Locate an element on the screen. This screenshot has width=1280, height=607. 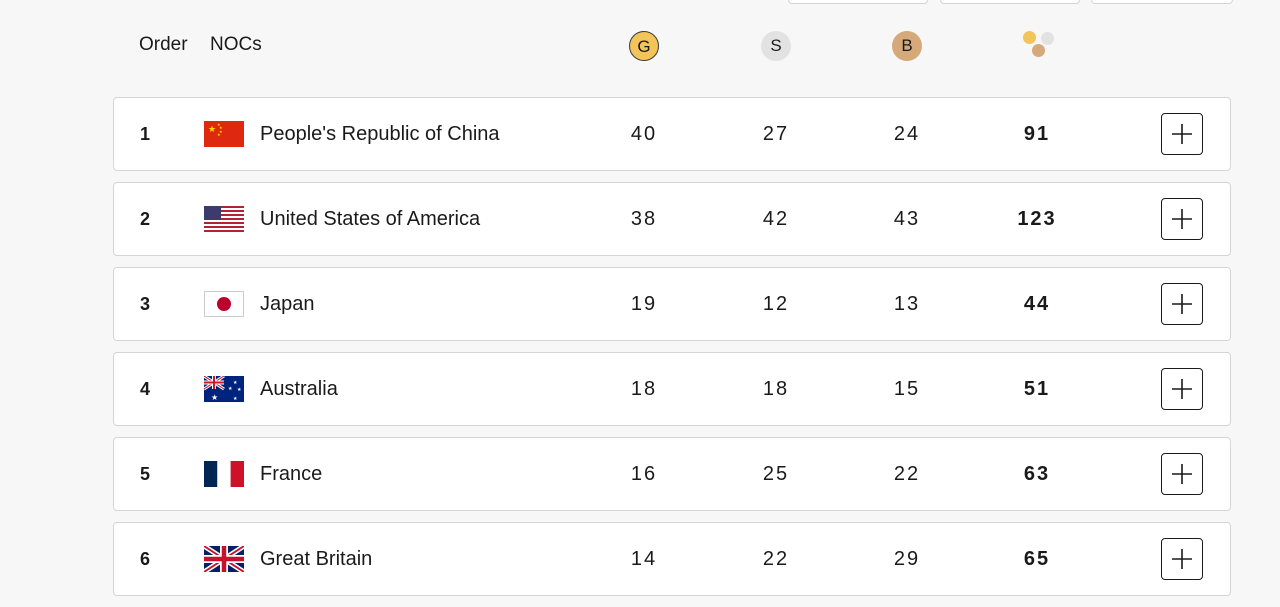
bronze-count: 24 is located at coordinates (907, 134).